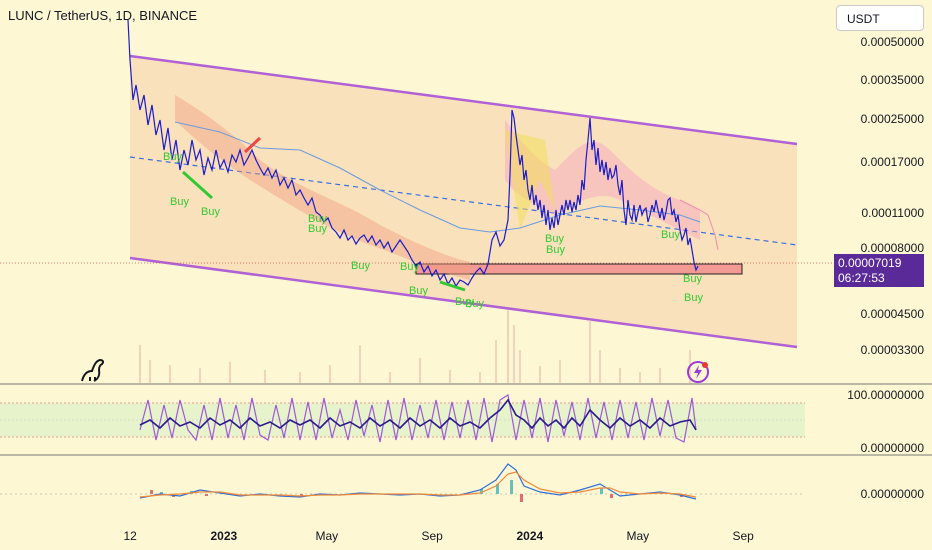 The image size is (932, 550). Describe the element at coordinates (530, 536) in the screenshot. I see `time-axis-label: 2024` at that location.